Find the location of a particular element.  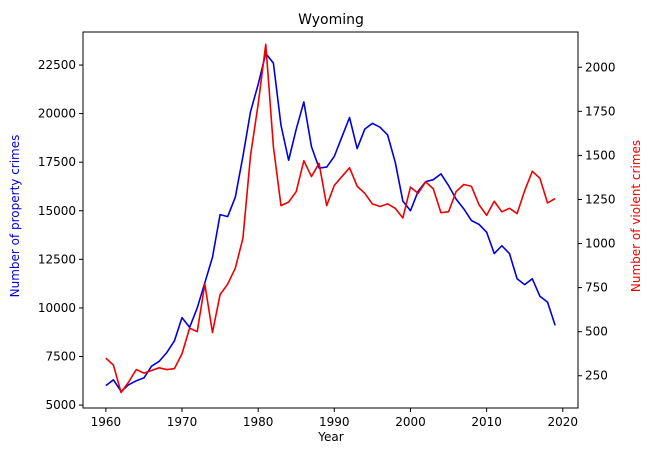

x-tick-label: 2000 is located at coordinates (410, 422).